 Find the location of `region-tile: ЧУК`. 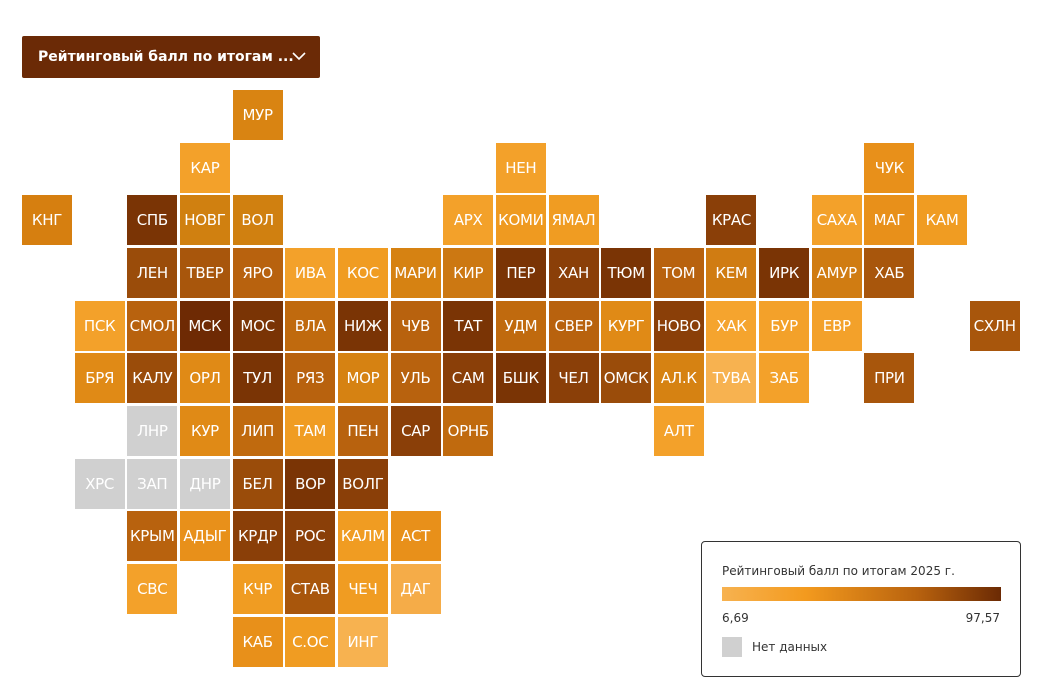

region-tile: ЧУК is located at coordinates (889, 167).